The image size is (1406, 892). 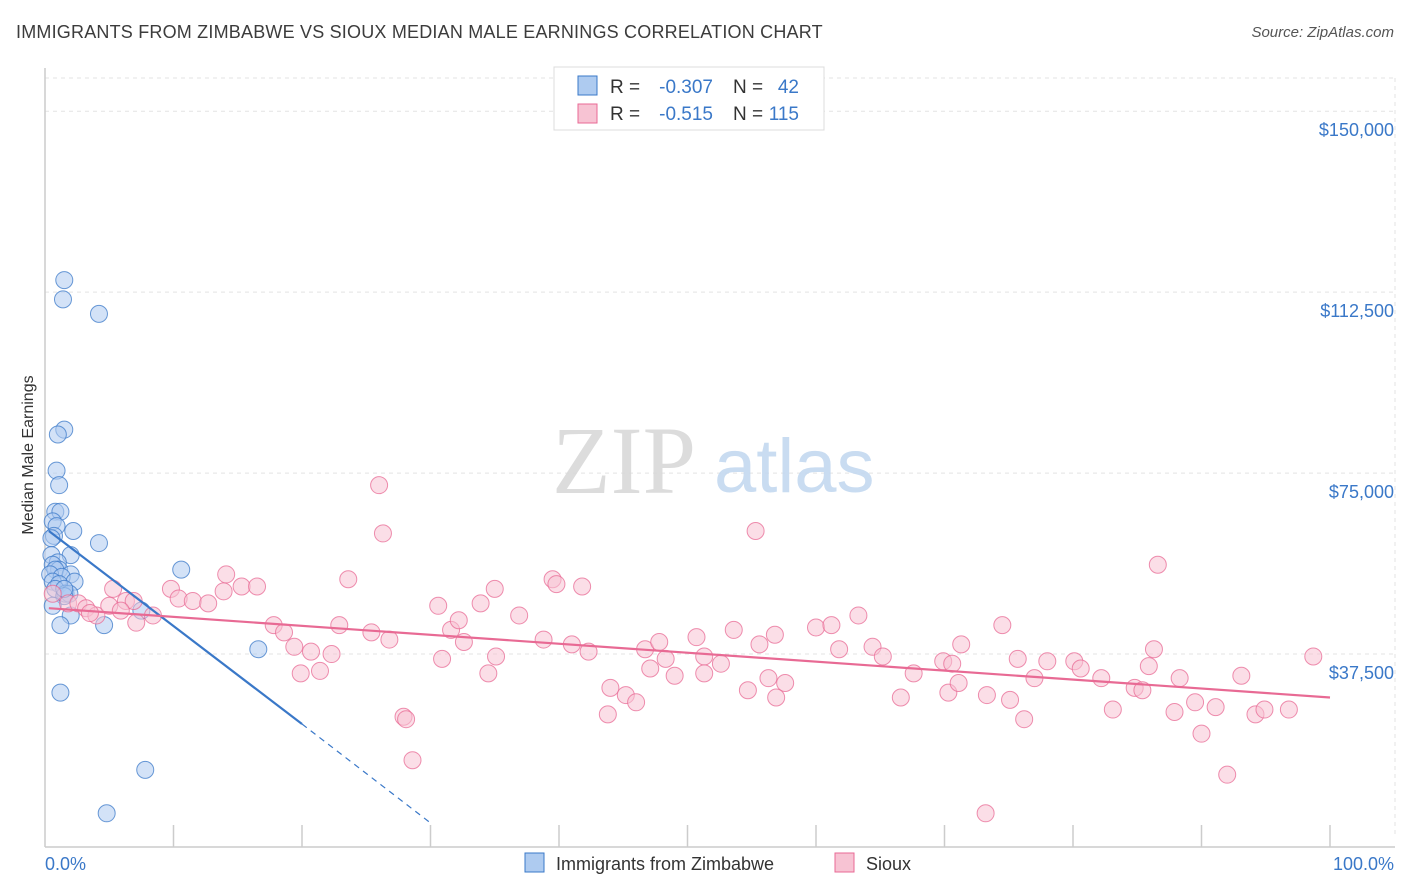 What do you see at coordinates (665, 864) in the screenshot?
I see `legend-label-zimbabwe: Immigrants from Zimbabwe` at bounding box center [665, 864].